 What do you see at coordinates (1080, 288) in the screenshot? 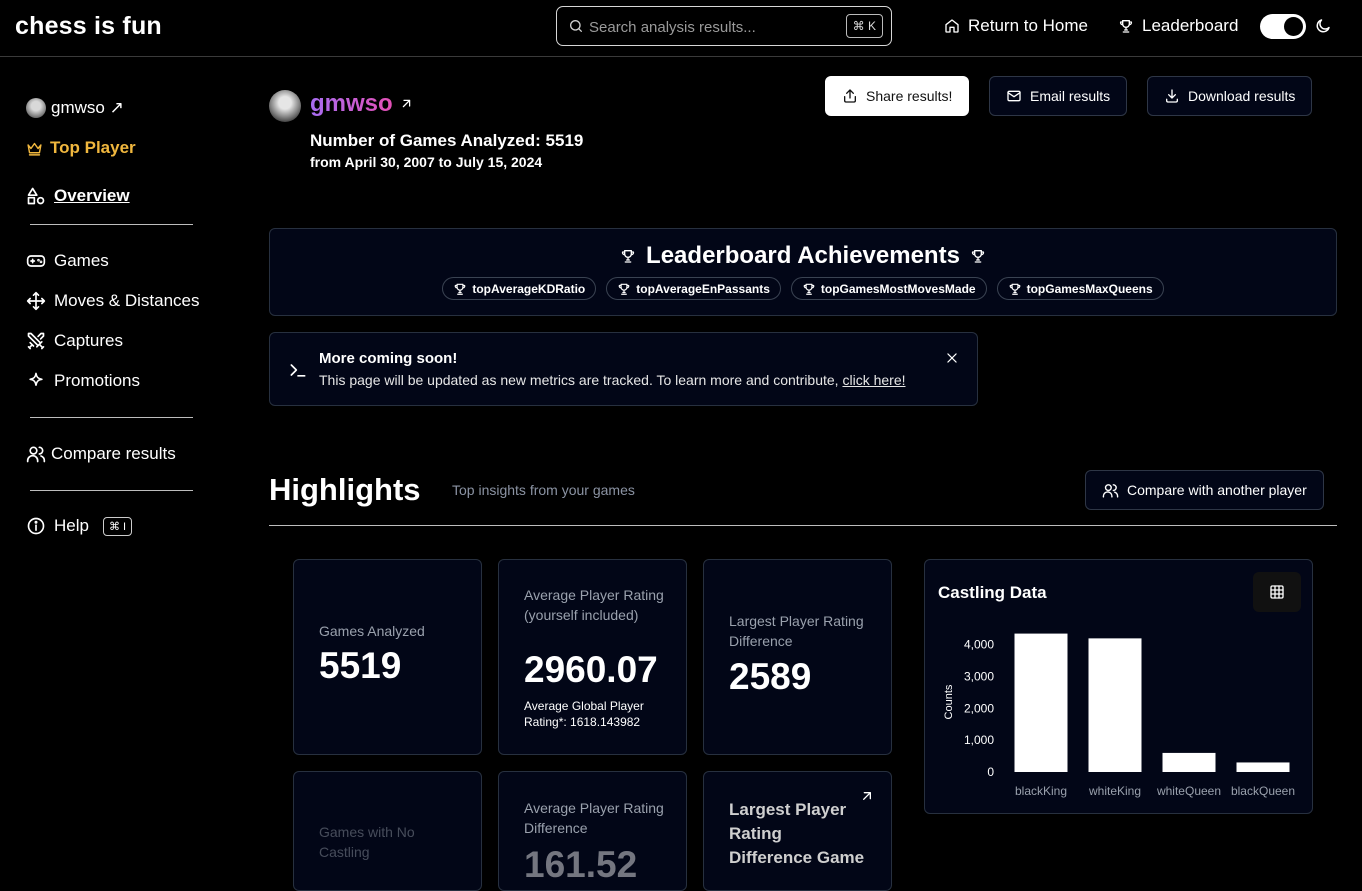
I see `achievement-badge: topGamesMaxQueens` at bounding box center [1080, 288].